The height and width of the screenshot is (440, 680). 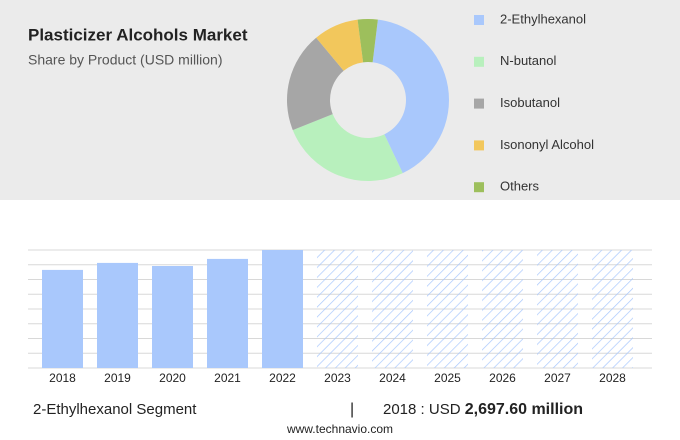 What do you see at coordinates (520, 186) in the screenshot?
I see `legend-label: Others` at bounding box center [520, 186].